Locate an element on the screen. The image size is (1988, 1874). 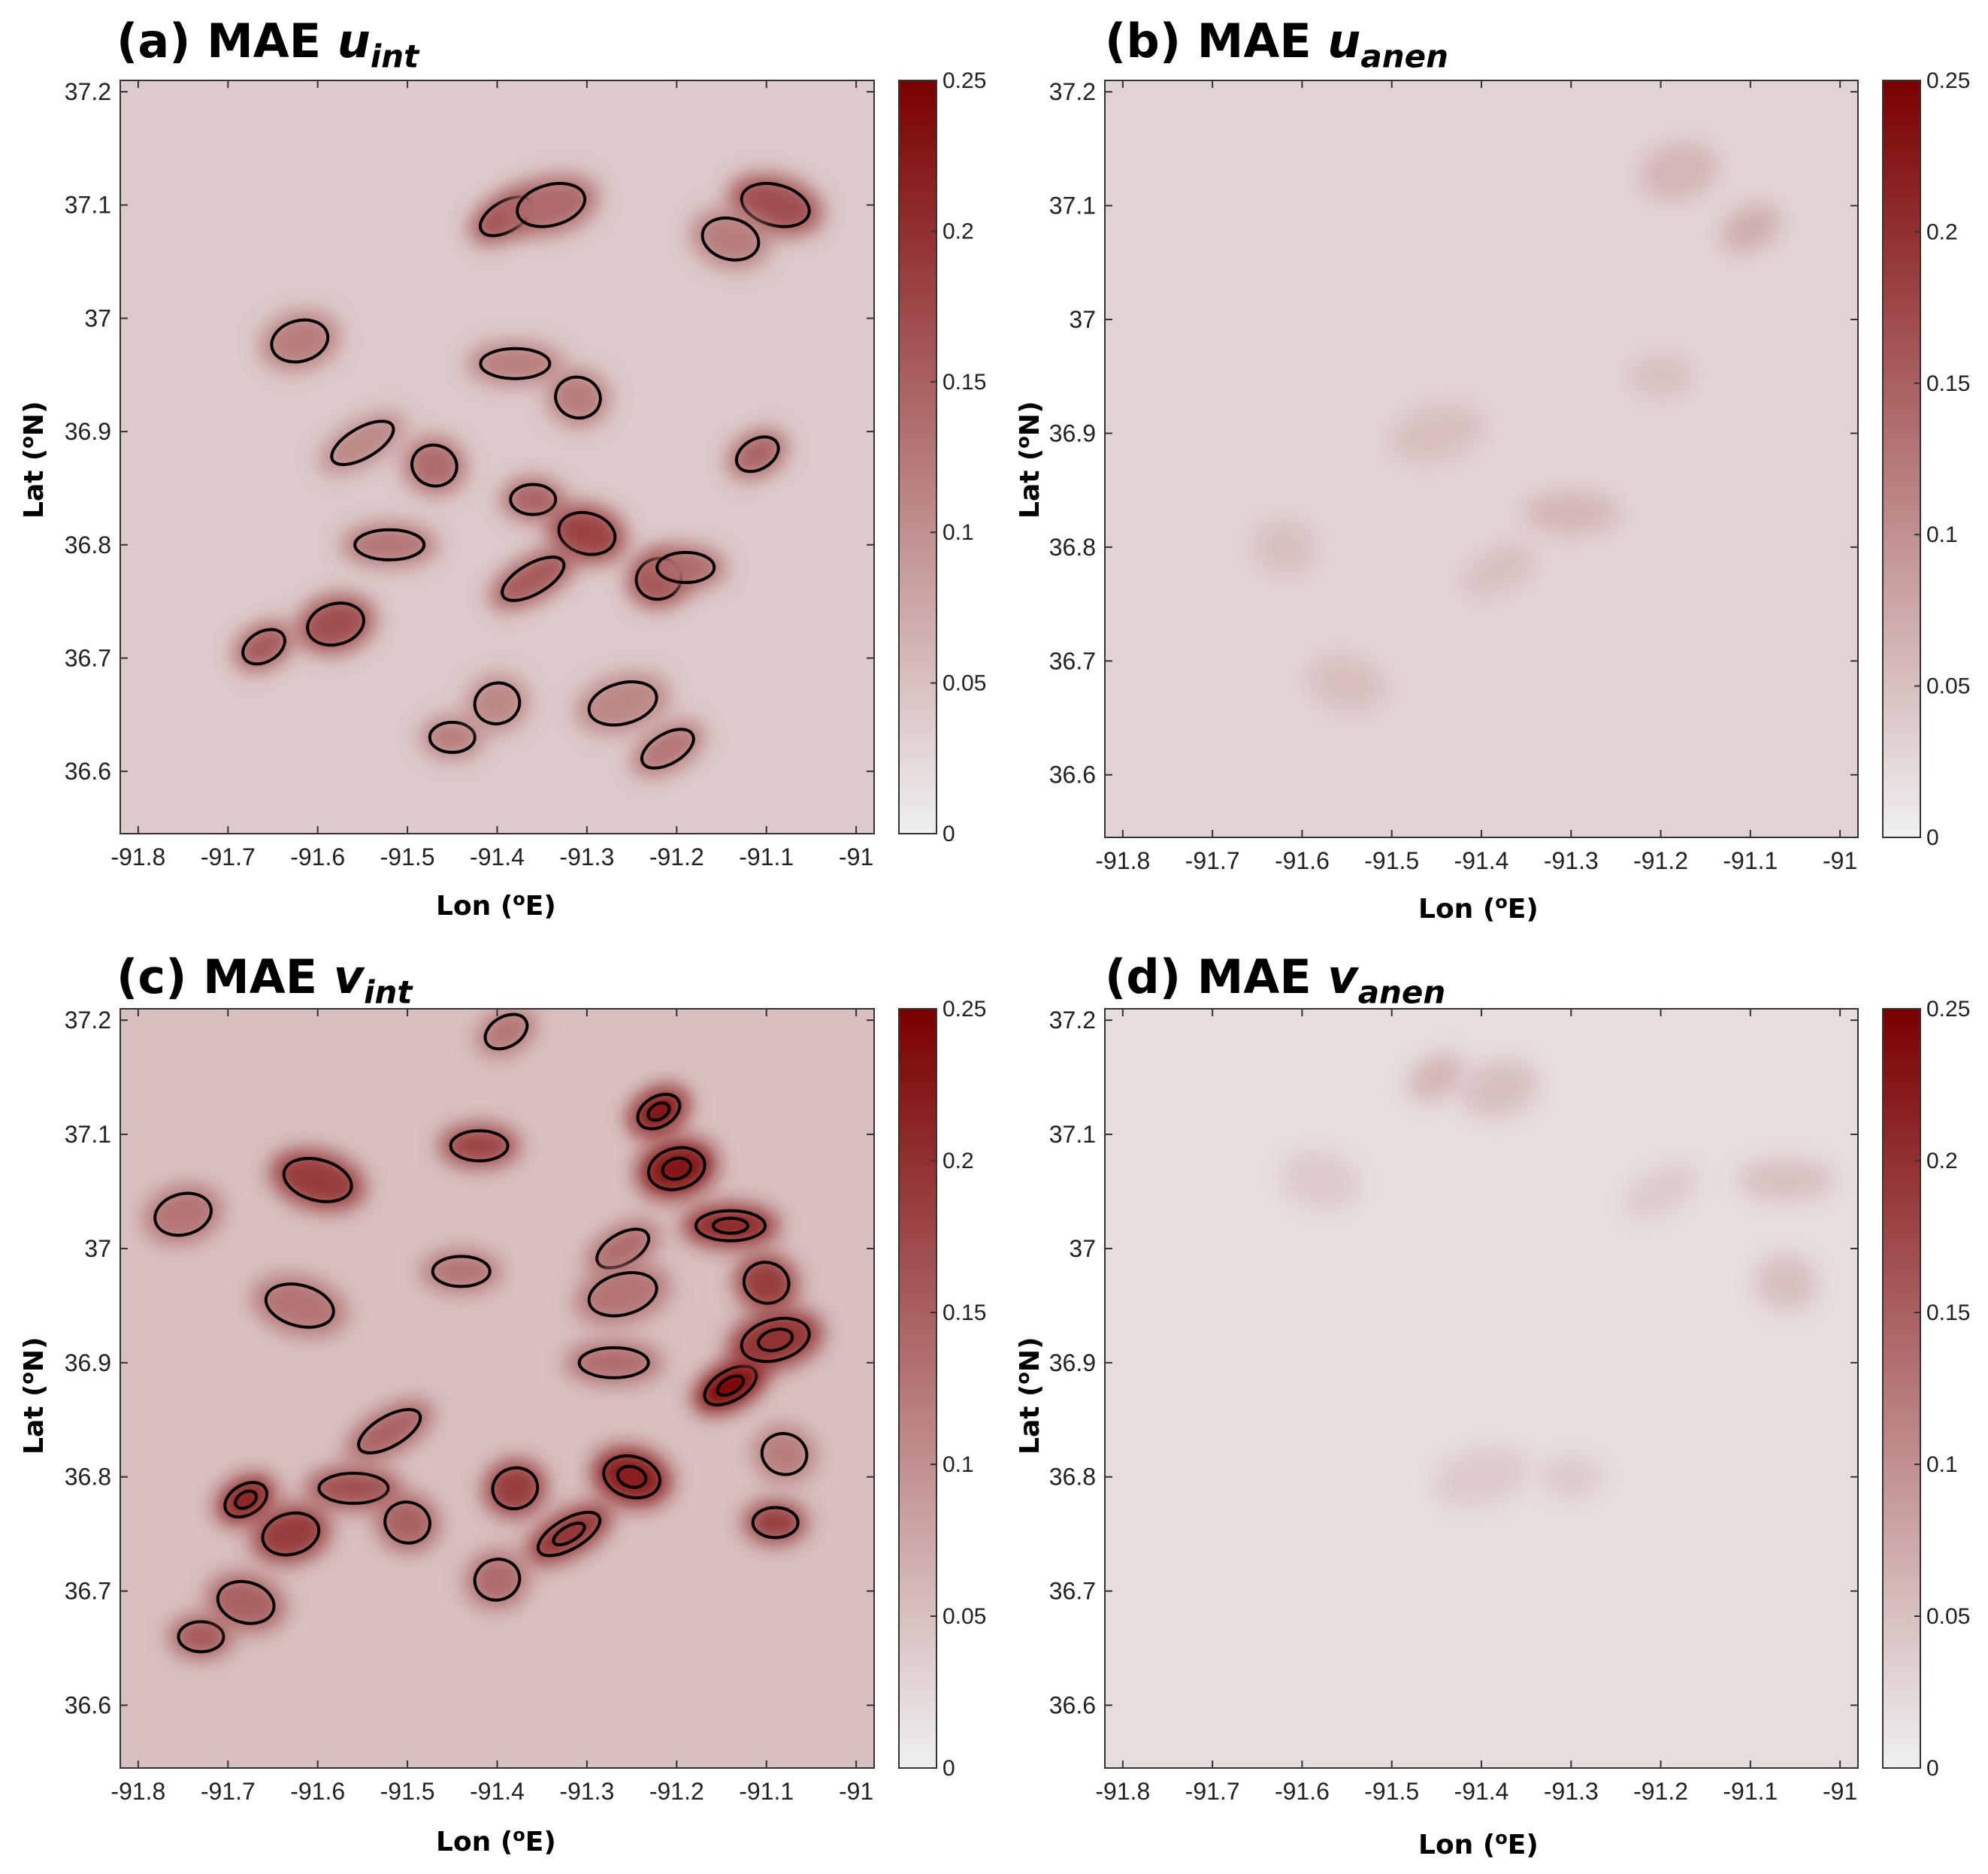
title-prefix: (c) MAE is located at coordinates (225, 976).